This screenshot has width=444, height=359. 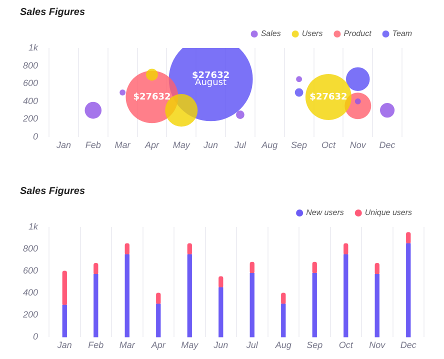 I want to click on annotation: August, so click(x=211, y=83).